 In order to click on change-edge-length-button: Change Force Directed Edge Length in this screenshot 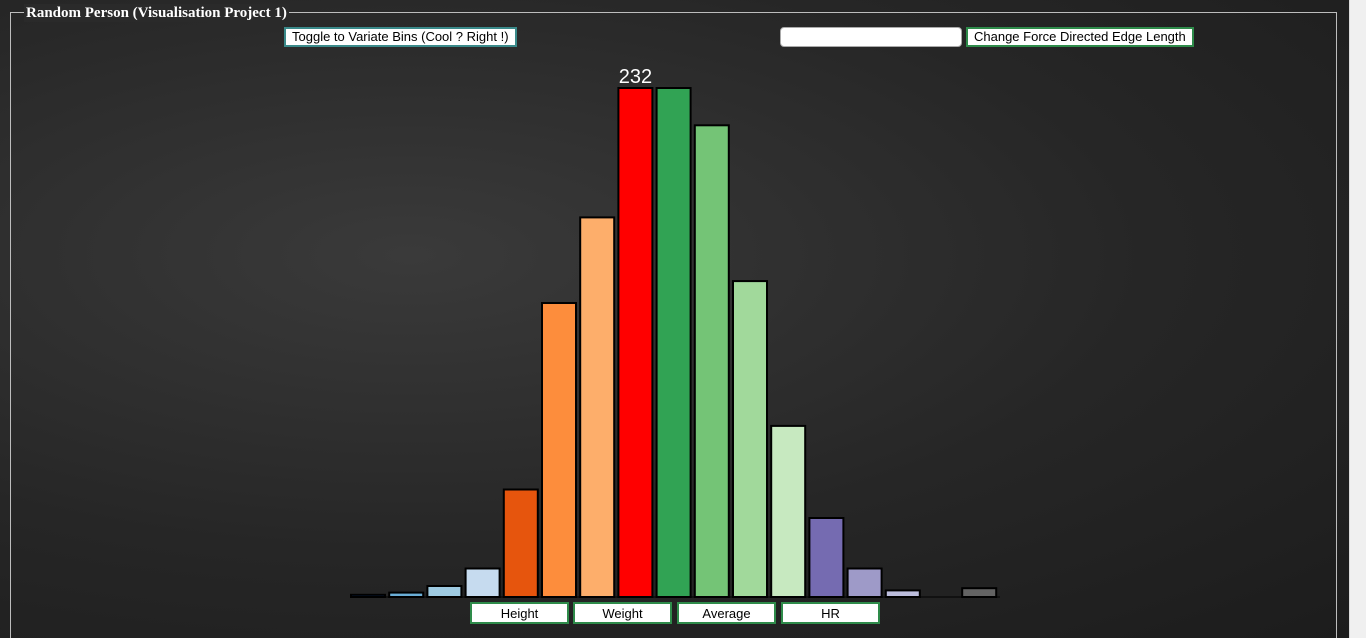, I will do `click(1080, 37)`.